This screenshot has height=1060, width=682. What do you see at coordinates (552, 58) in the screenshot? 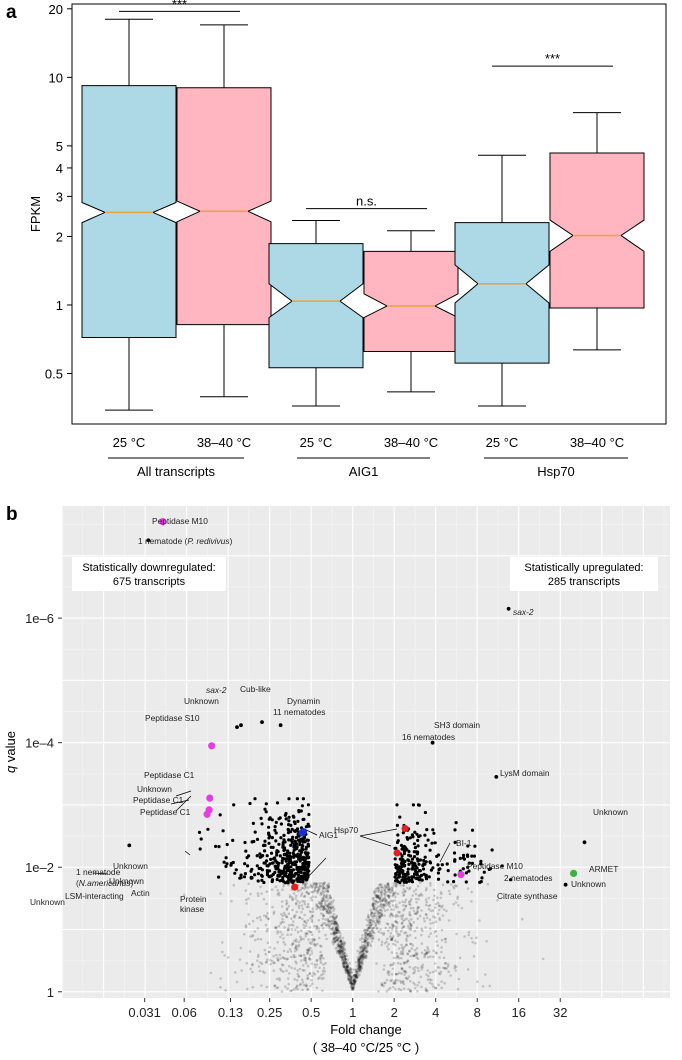
I see `significance-label: ***` at bounding box center [552, 58].